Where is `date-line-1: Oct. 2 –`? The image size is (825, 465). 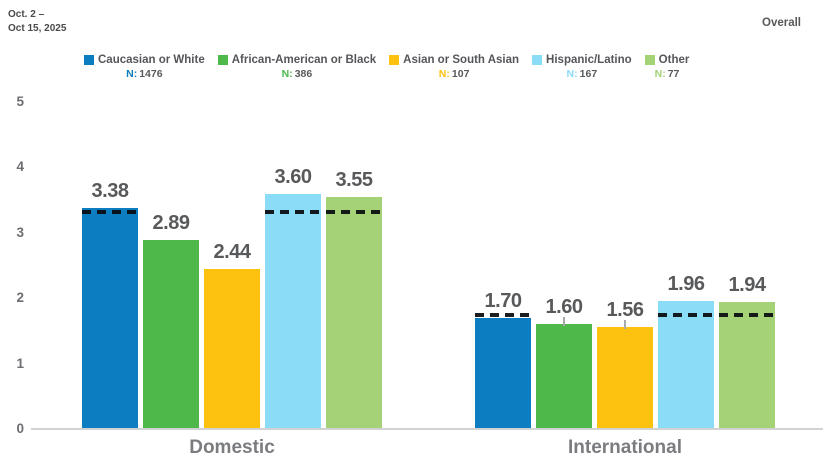
date-line-1: Oct. 2 – is located at coordinates (26, 14).